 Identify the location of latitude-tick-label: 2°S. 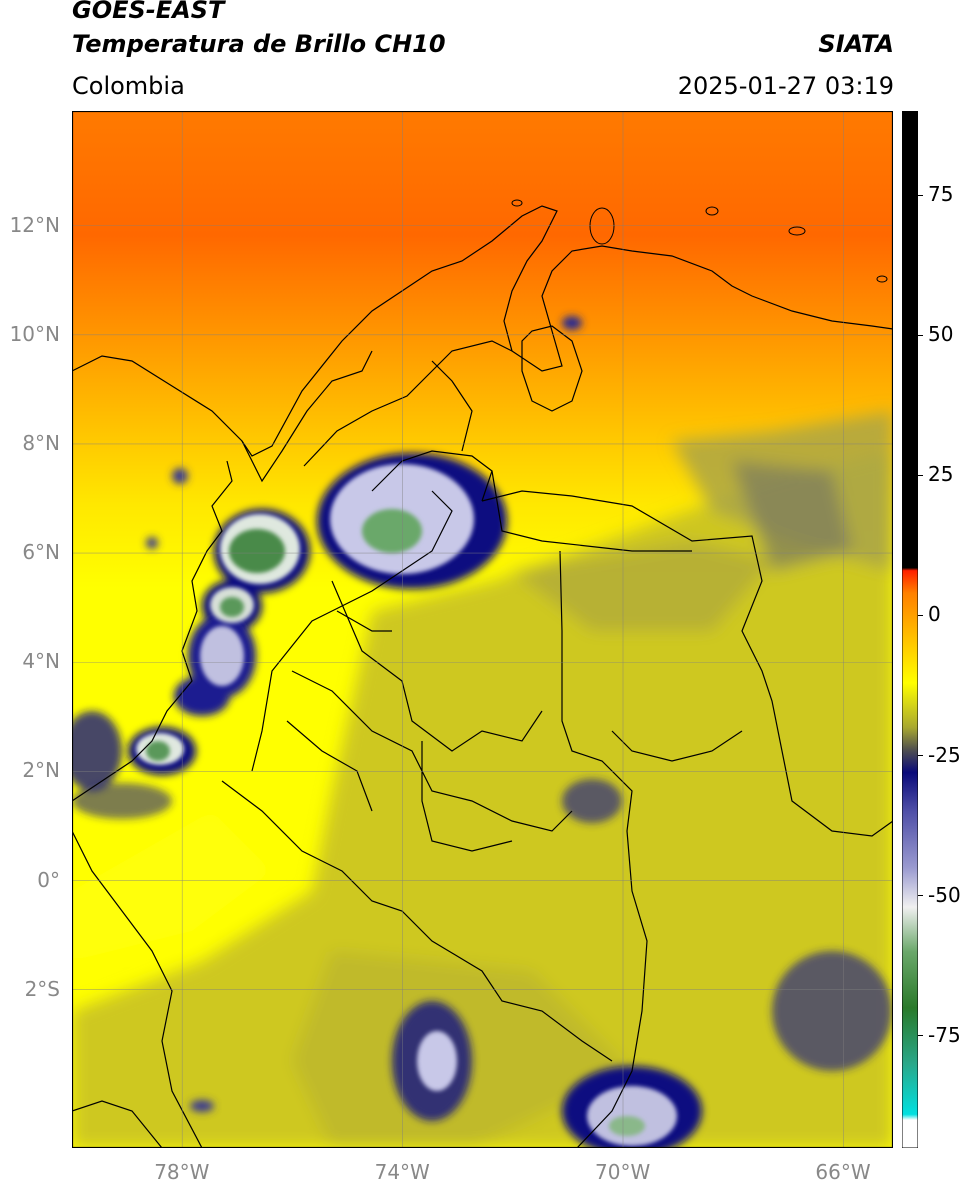
(42, 988).